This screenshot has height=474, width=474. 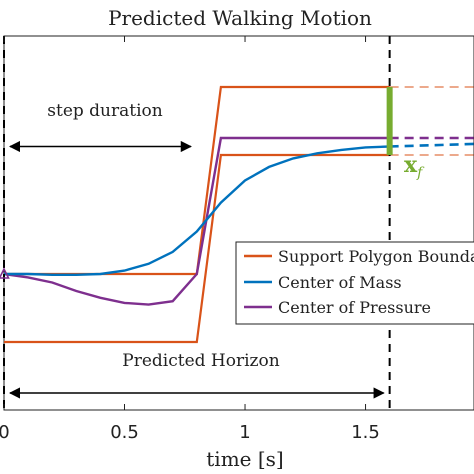 I want to click on final-state-label: xf, so click(x=414, y=166).